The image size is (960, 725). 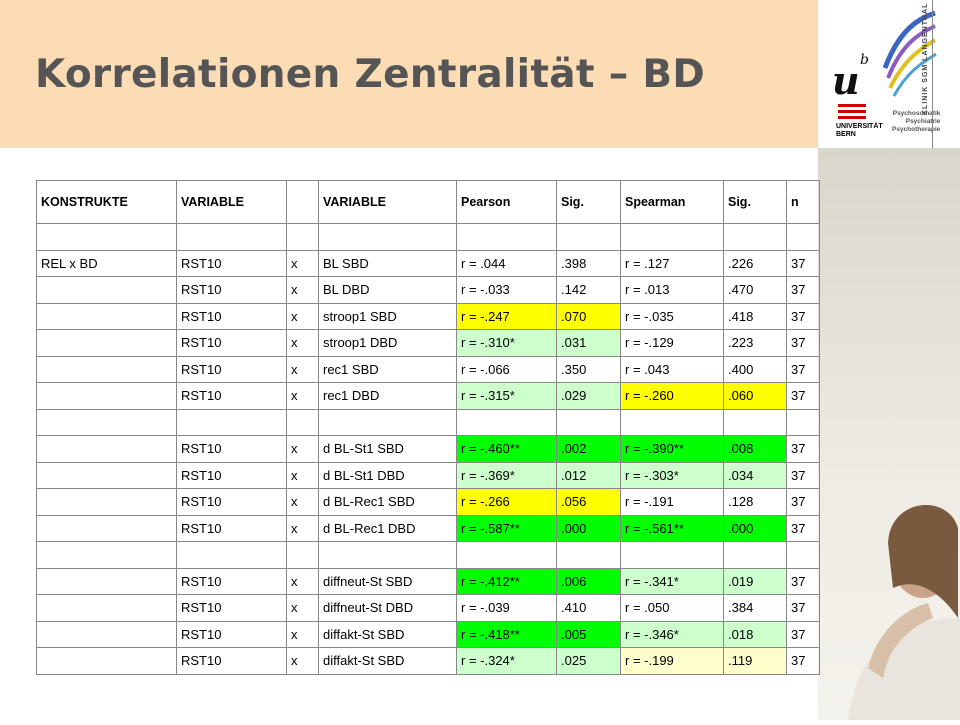 I want to click on table-cell: .006, so click(x=588, y=581).